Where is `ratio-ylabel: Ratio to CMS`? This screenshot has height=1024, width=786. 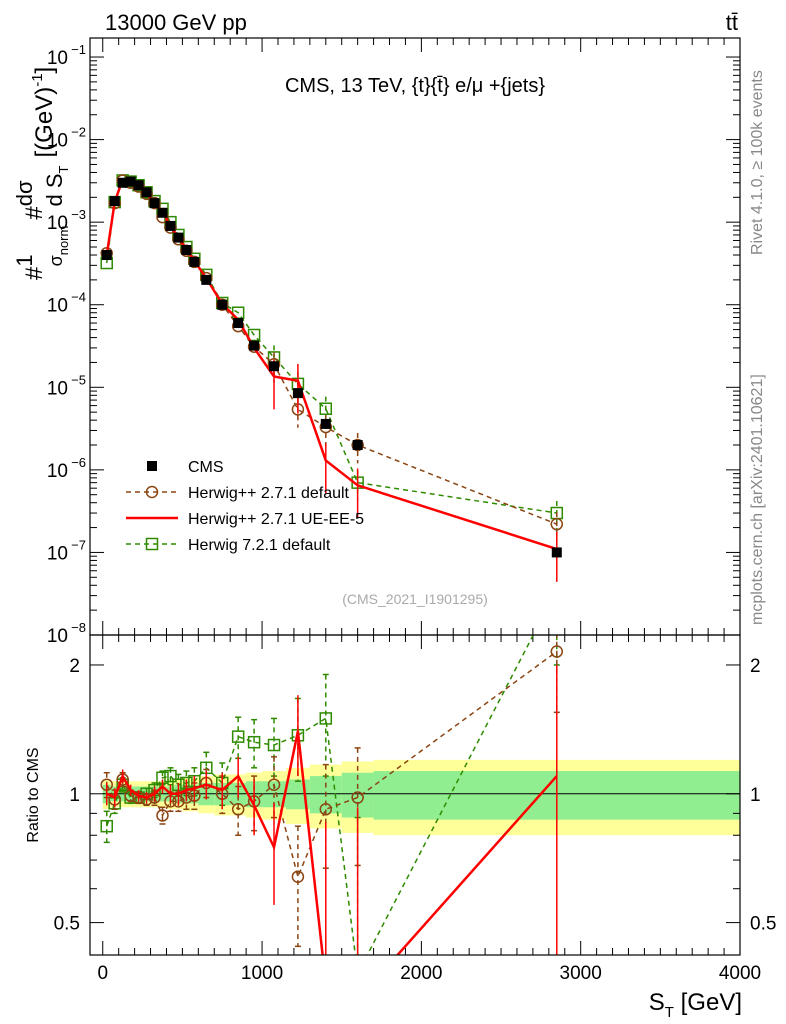
ratio-ylabel: Ratio to CMS is located at coordinates (33, 794).